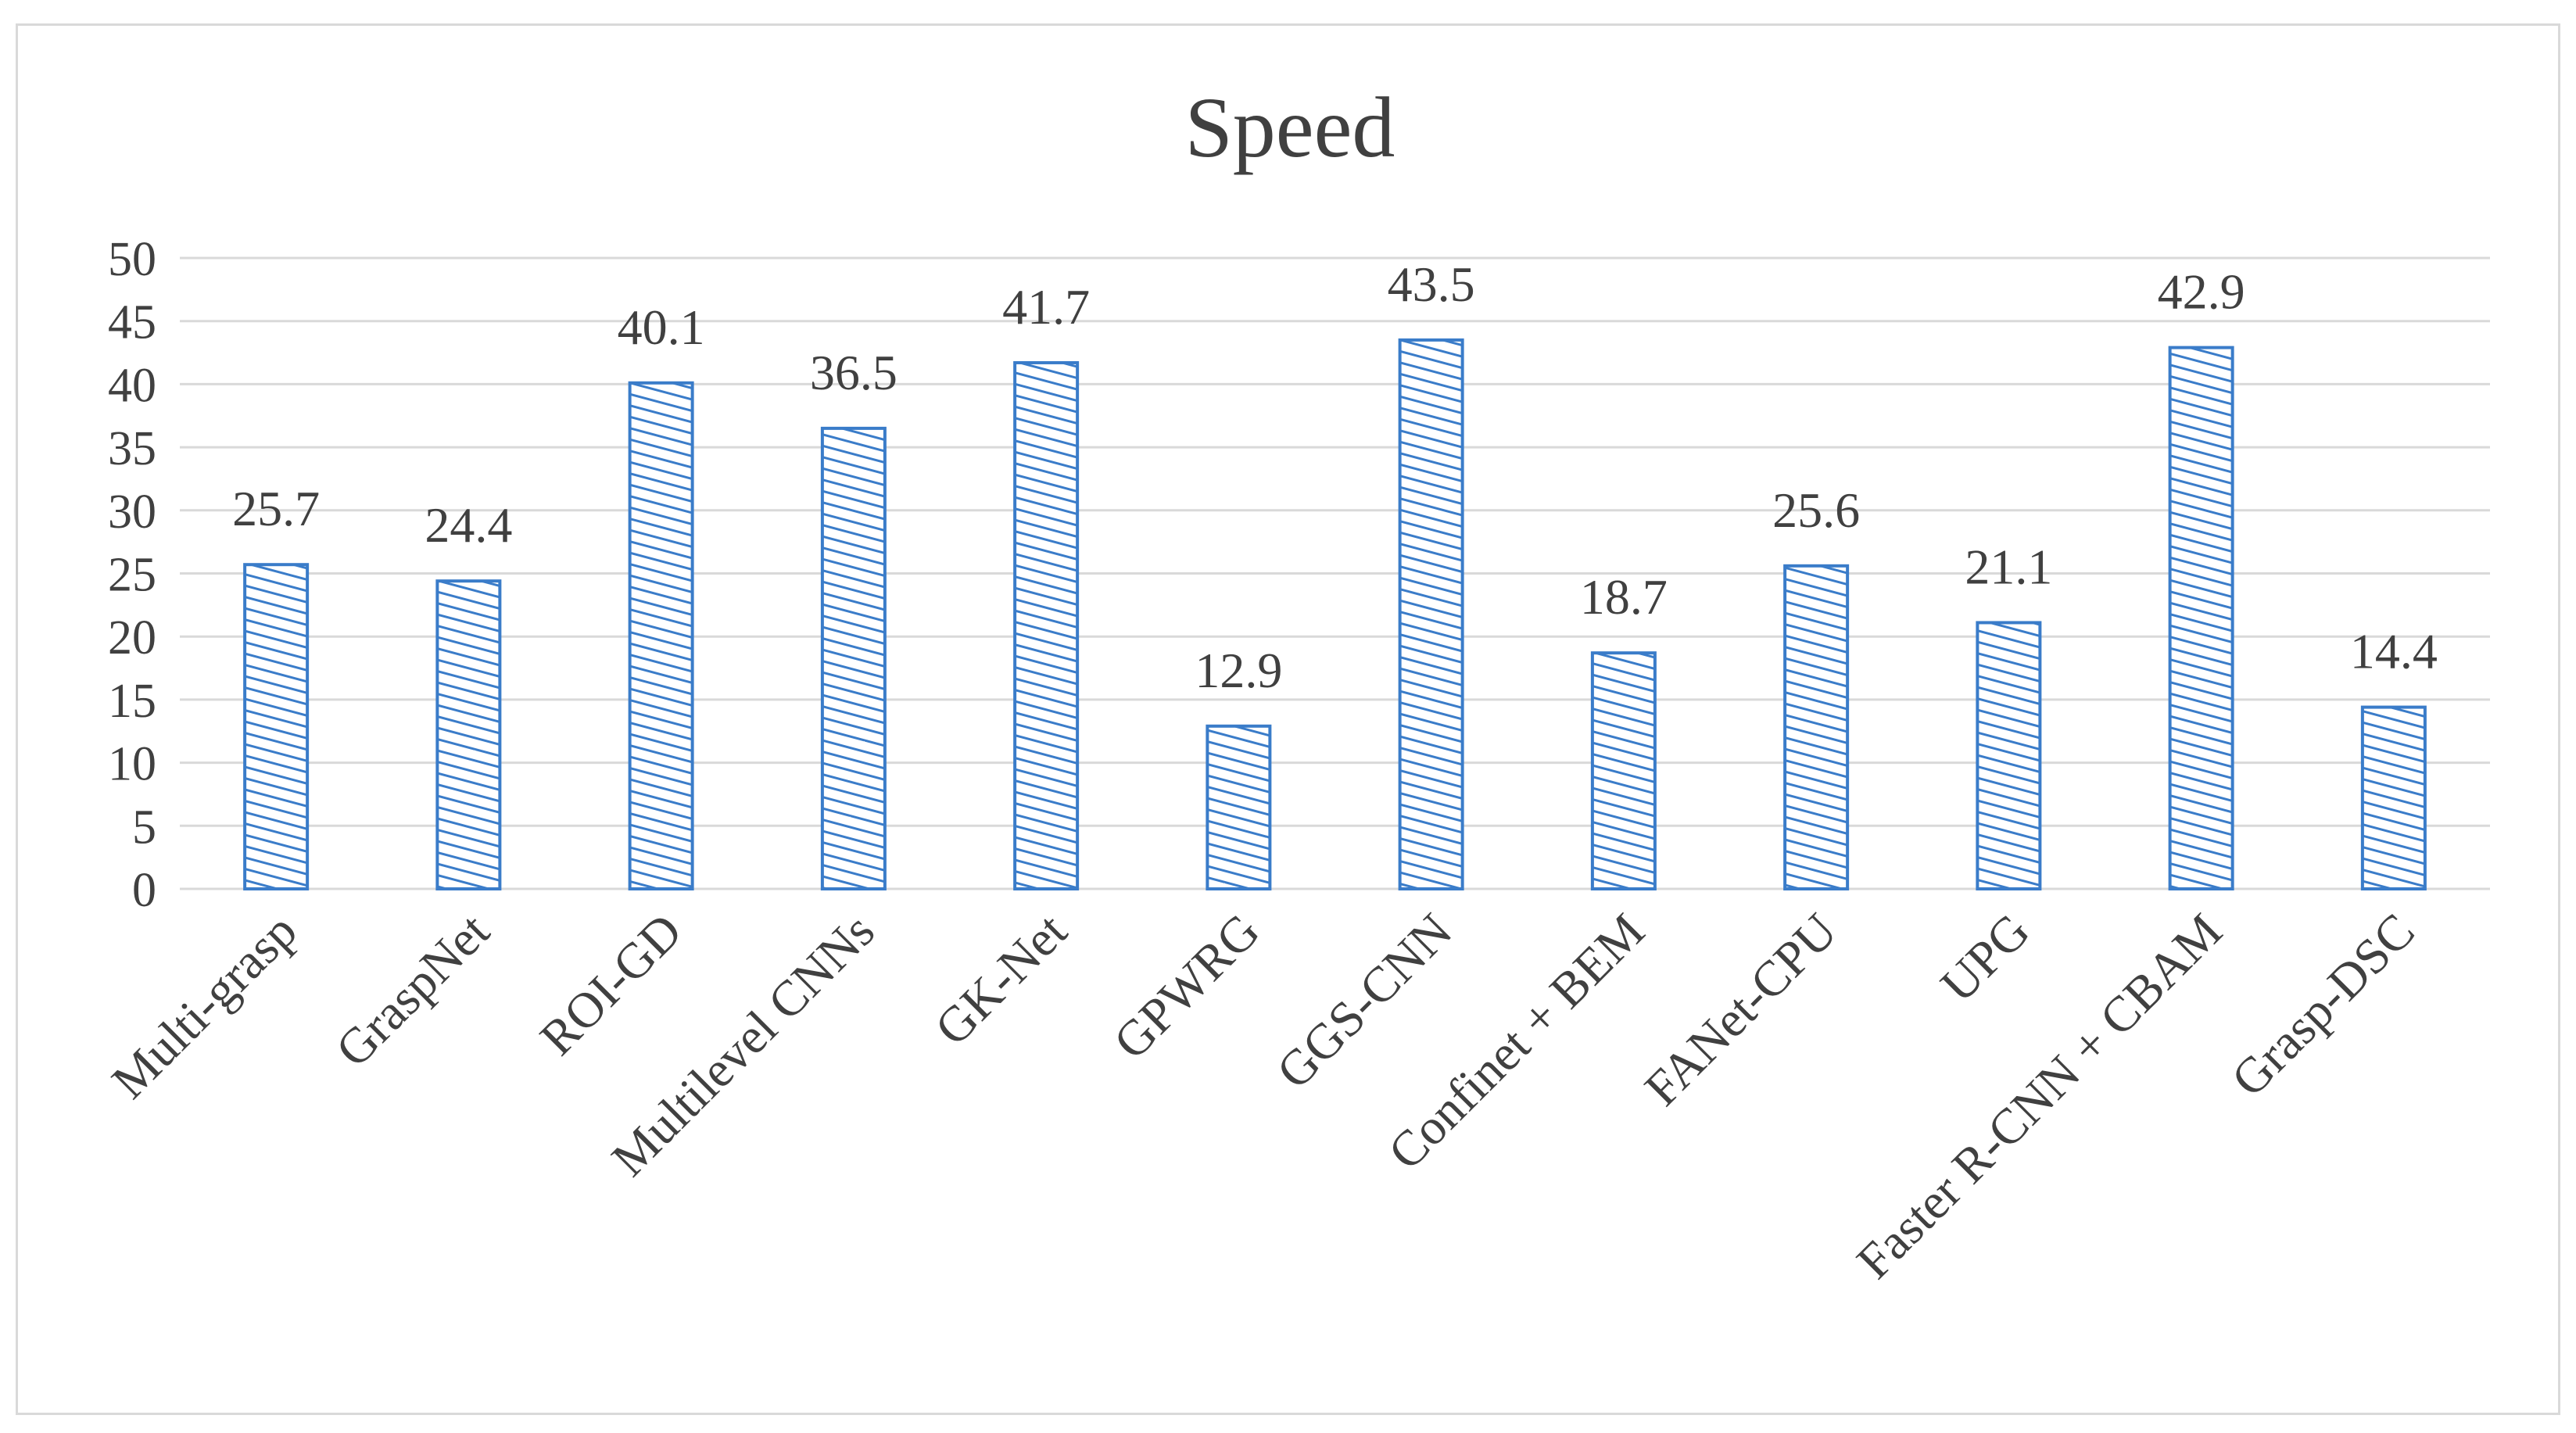 This screenshot has height=1433, width=2576. What do you see at coordinates (1001, 979) in the screenshot?
I see `x-tick-label: GK-Net` at bounding box center [1001, 979].